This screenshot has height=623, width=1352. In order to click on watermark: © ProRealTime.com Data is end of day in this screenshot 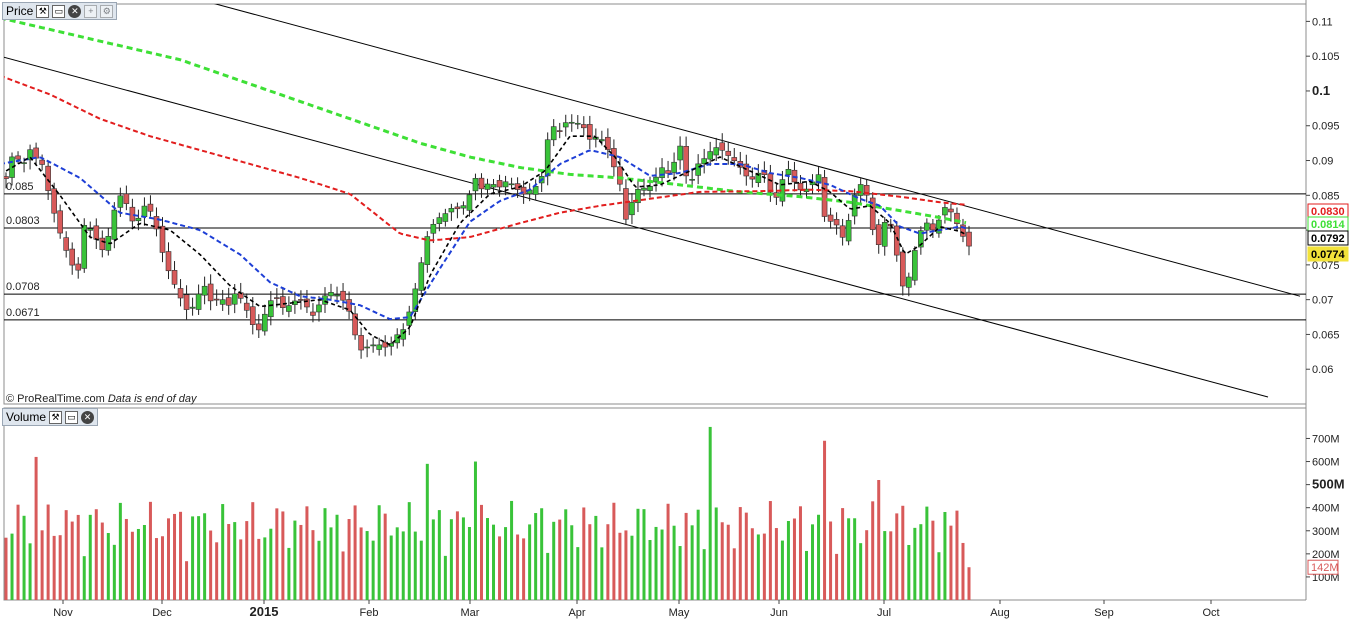, I will do `click(101, 399)`.